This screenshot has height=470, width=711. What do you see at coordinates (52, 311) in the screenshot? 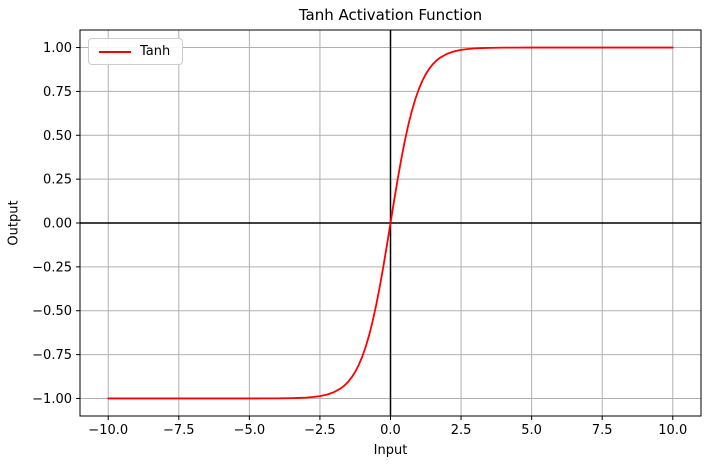
I see `y-tick-label: −0.50` at bounding box center [52, 311].